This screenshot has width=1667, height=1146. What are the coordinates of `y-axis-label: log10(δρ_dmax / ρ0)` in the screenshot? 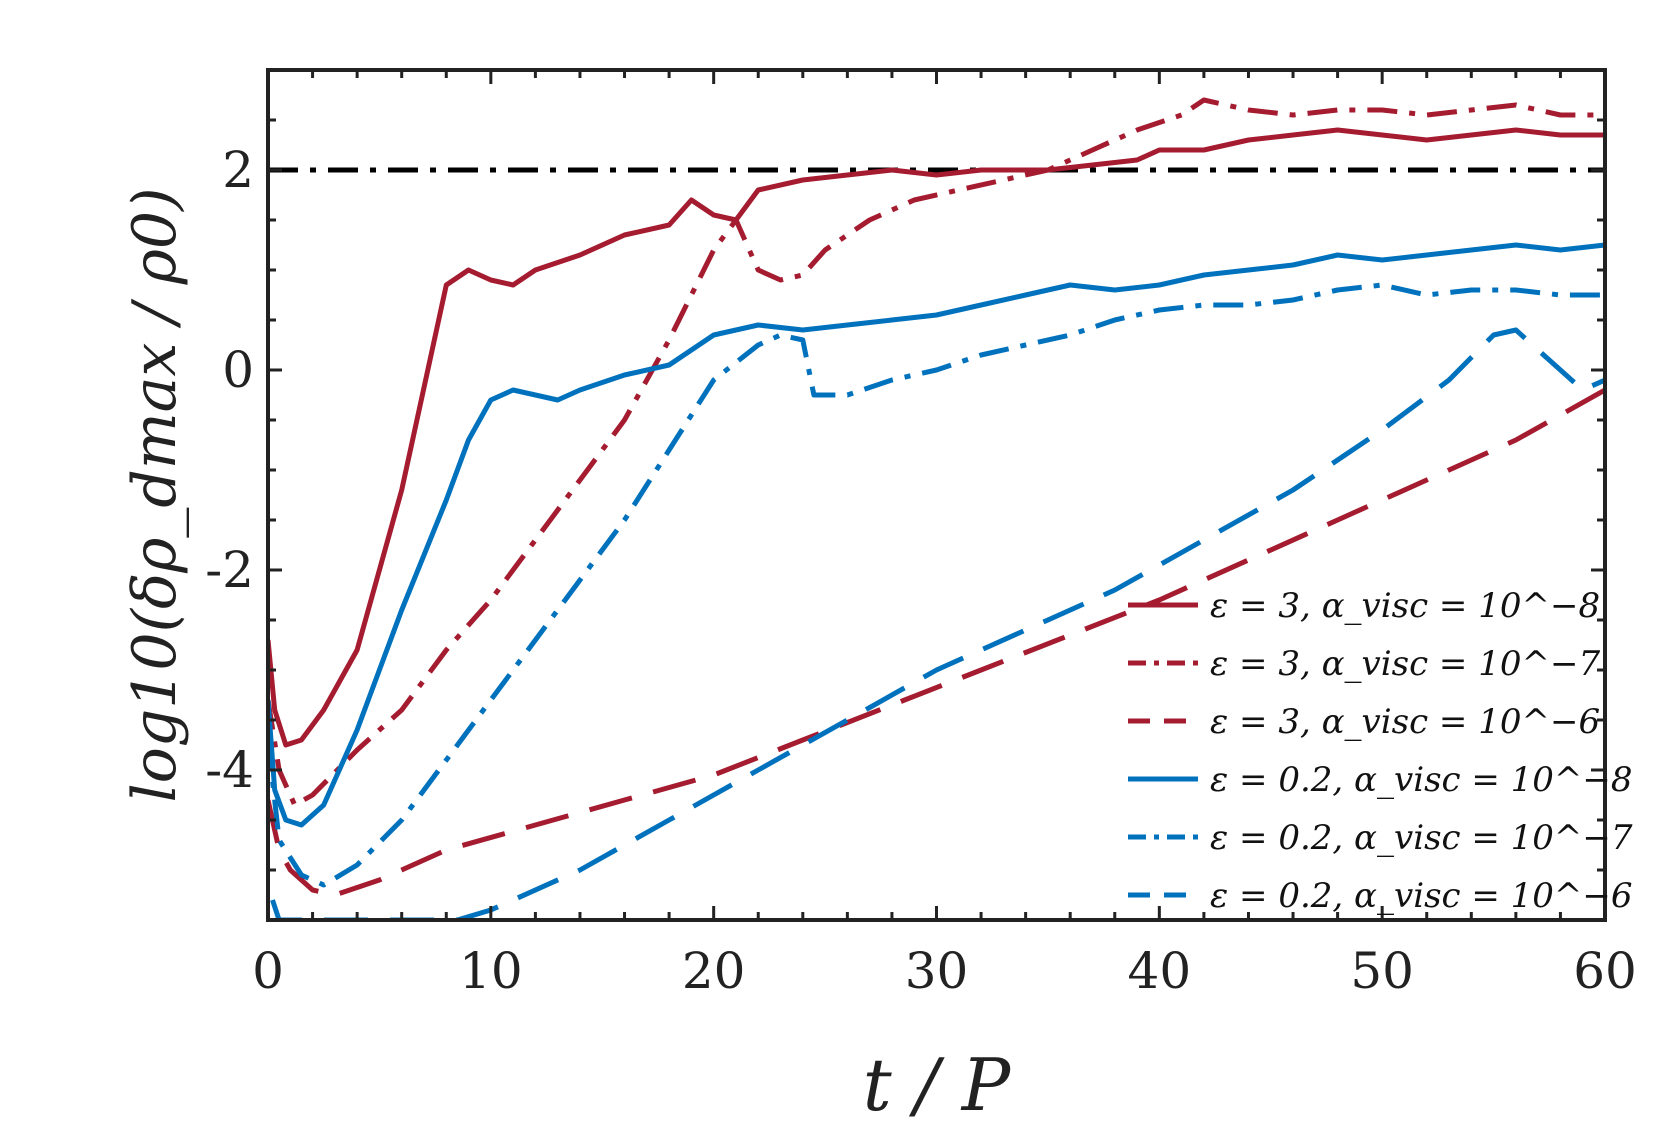 It's located at (155, 495).